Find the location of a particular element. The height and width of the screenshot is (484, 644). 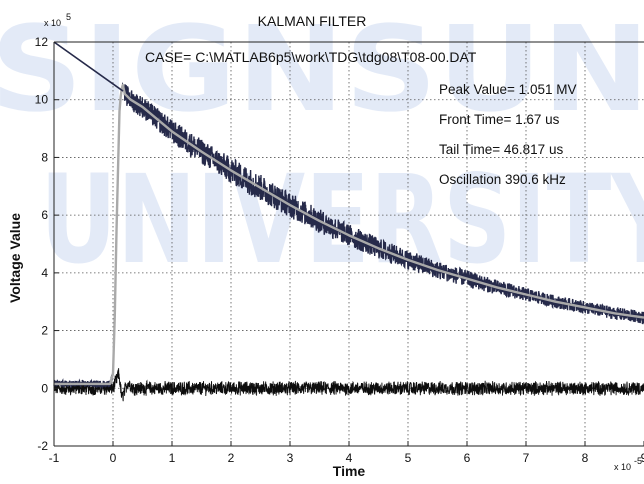

x-tick-label: -1 is located at coordinates (54, 458).